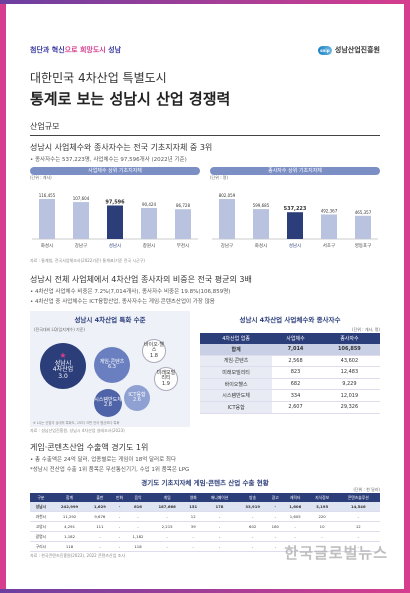 The width and height of the screenshot is (410, 593). What do you see at coordinates (47, 195) in the screenshot?
I see `bar-value-label: 116,455` at bounding box center [47, 195].